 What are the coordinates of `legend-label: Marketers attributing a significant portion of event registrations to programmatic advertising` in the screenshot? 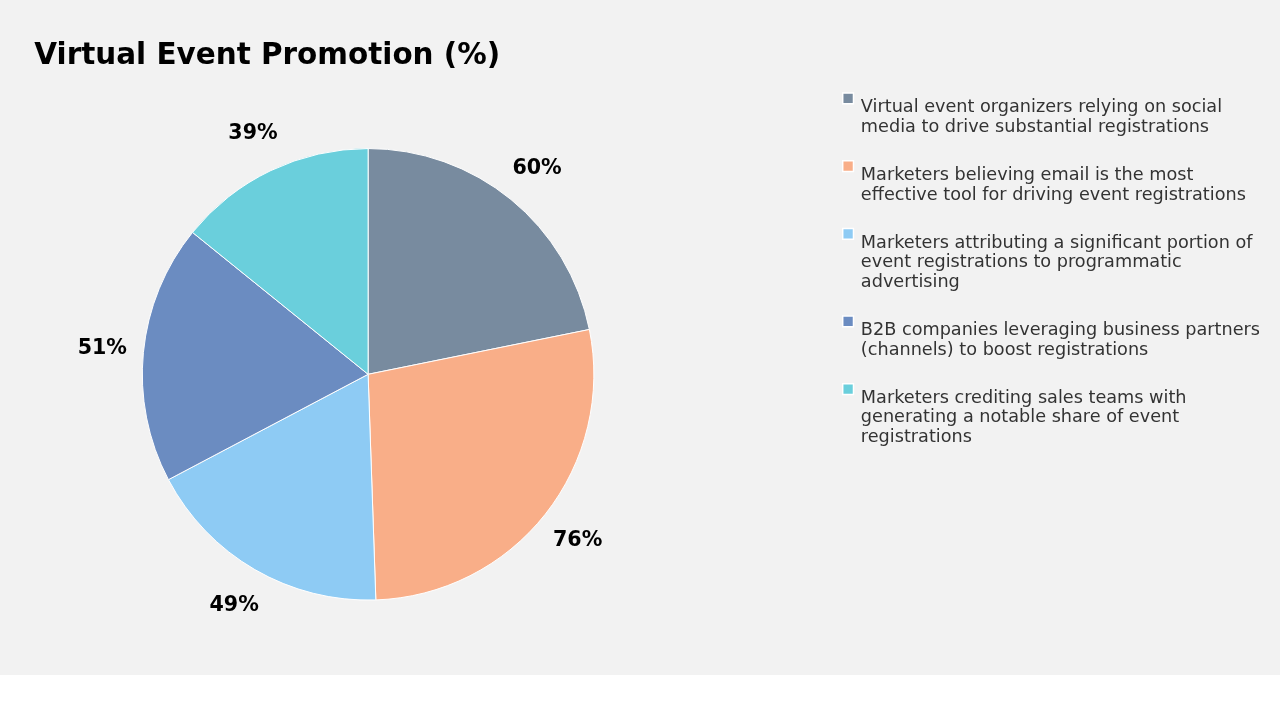 It's located at (1057, 261).